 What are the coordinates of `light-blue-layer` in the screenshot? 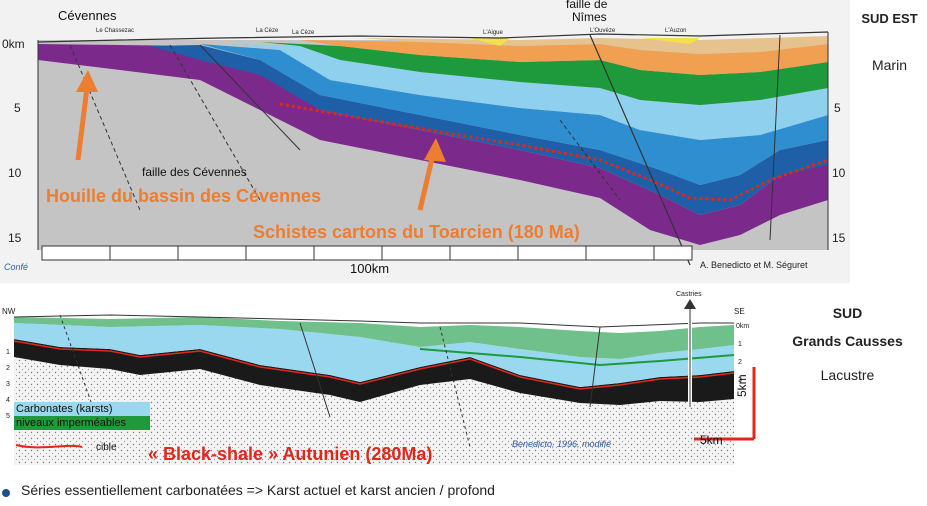 It's located at (529, 92).